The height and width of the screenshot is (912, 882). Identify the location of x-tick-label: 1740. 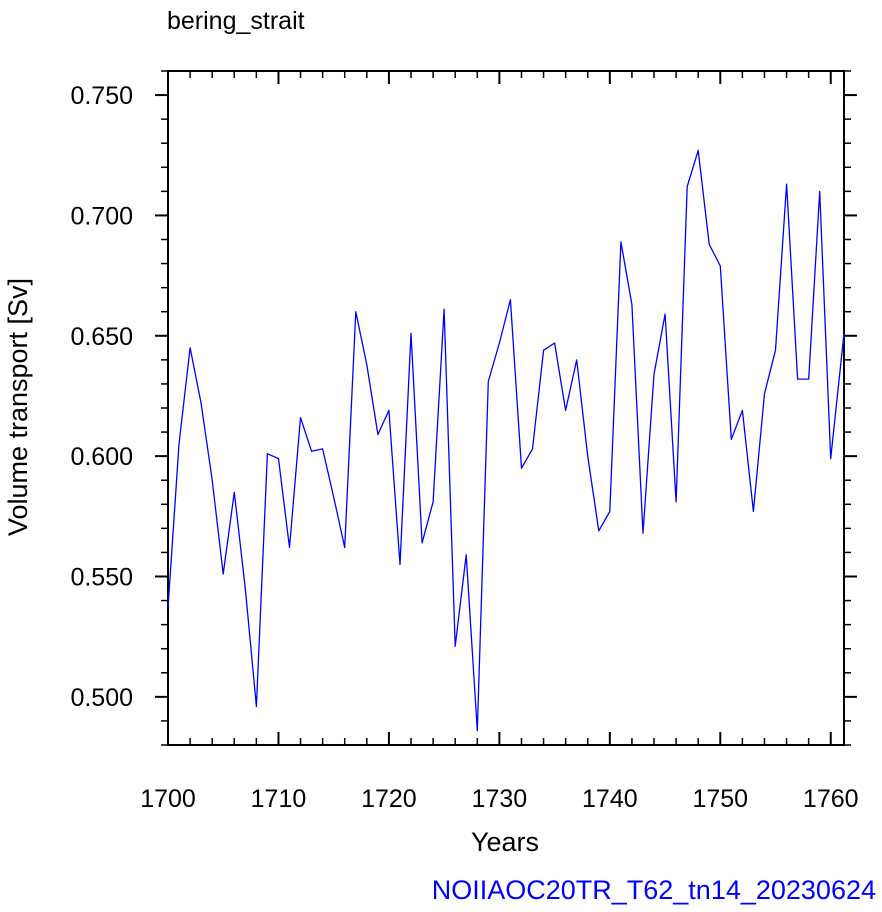
(610, 799).